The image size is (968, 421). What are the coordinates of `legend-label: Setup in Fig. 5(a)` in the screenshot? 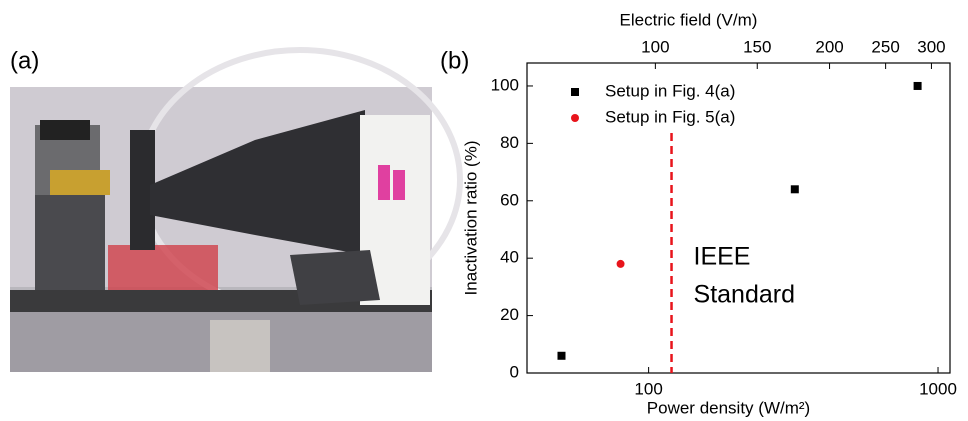 It's located at (670, 116).